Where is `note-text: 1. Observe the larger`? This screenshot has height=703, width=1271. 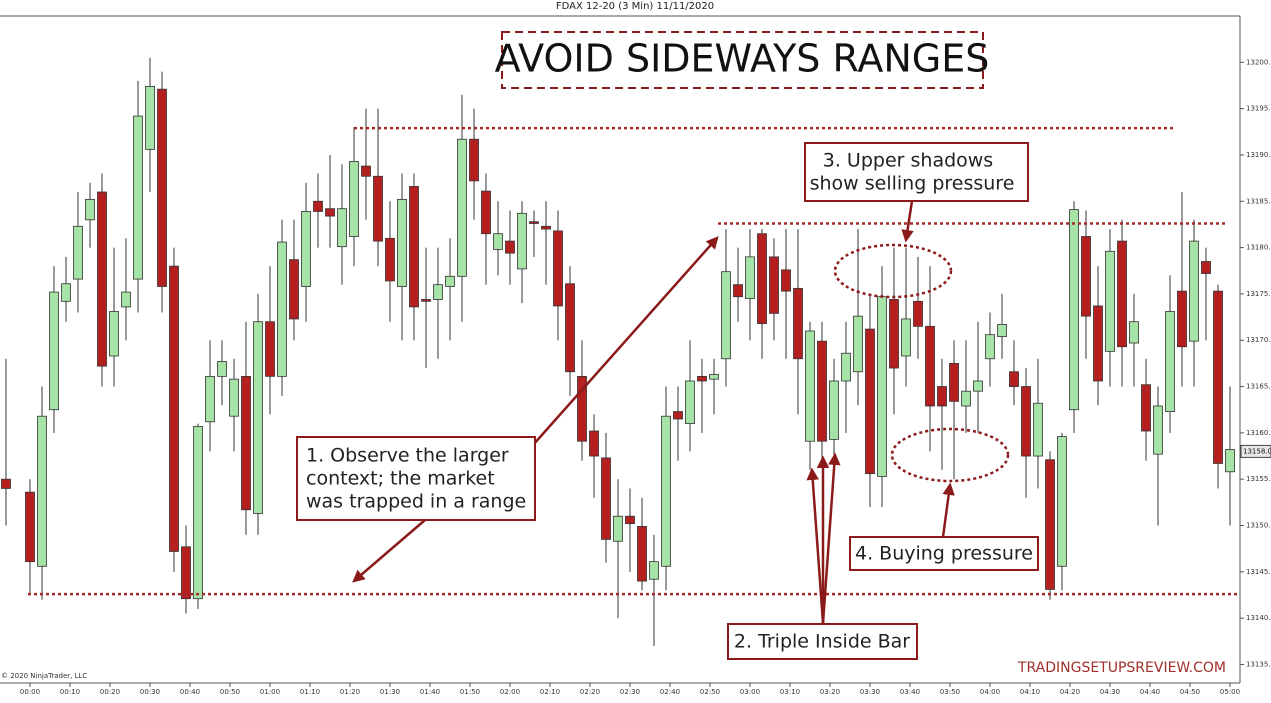 note-text: 1. Observe the larger is located at coordinates (407, 456).